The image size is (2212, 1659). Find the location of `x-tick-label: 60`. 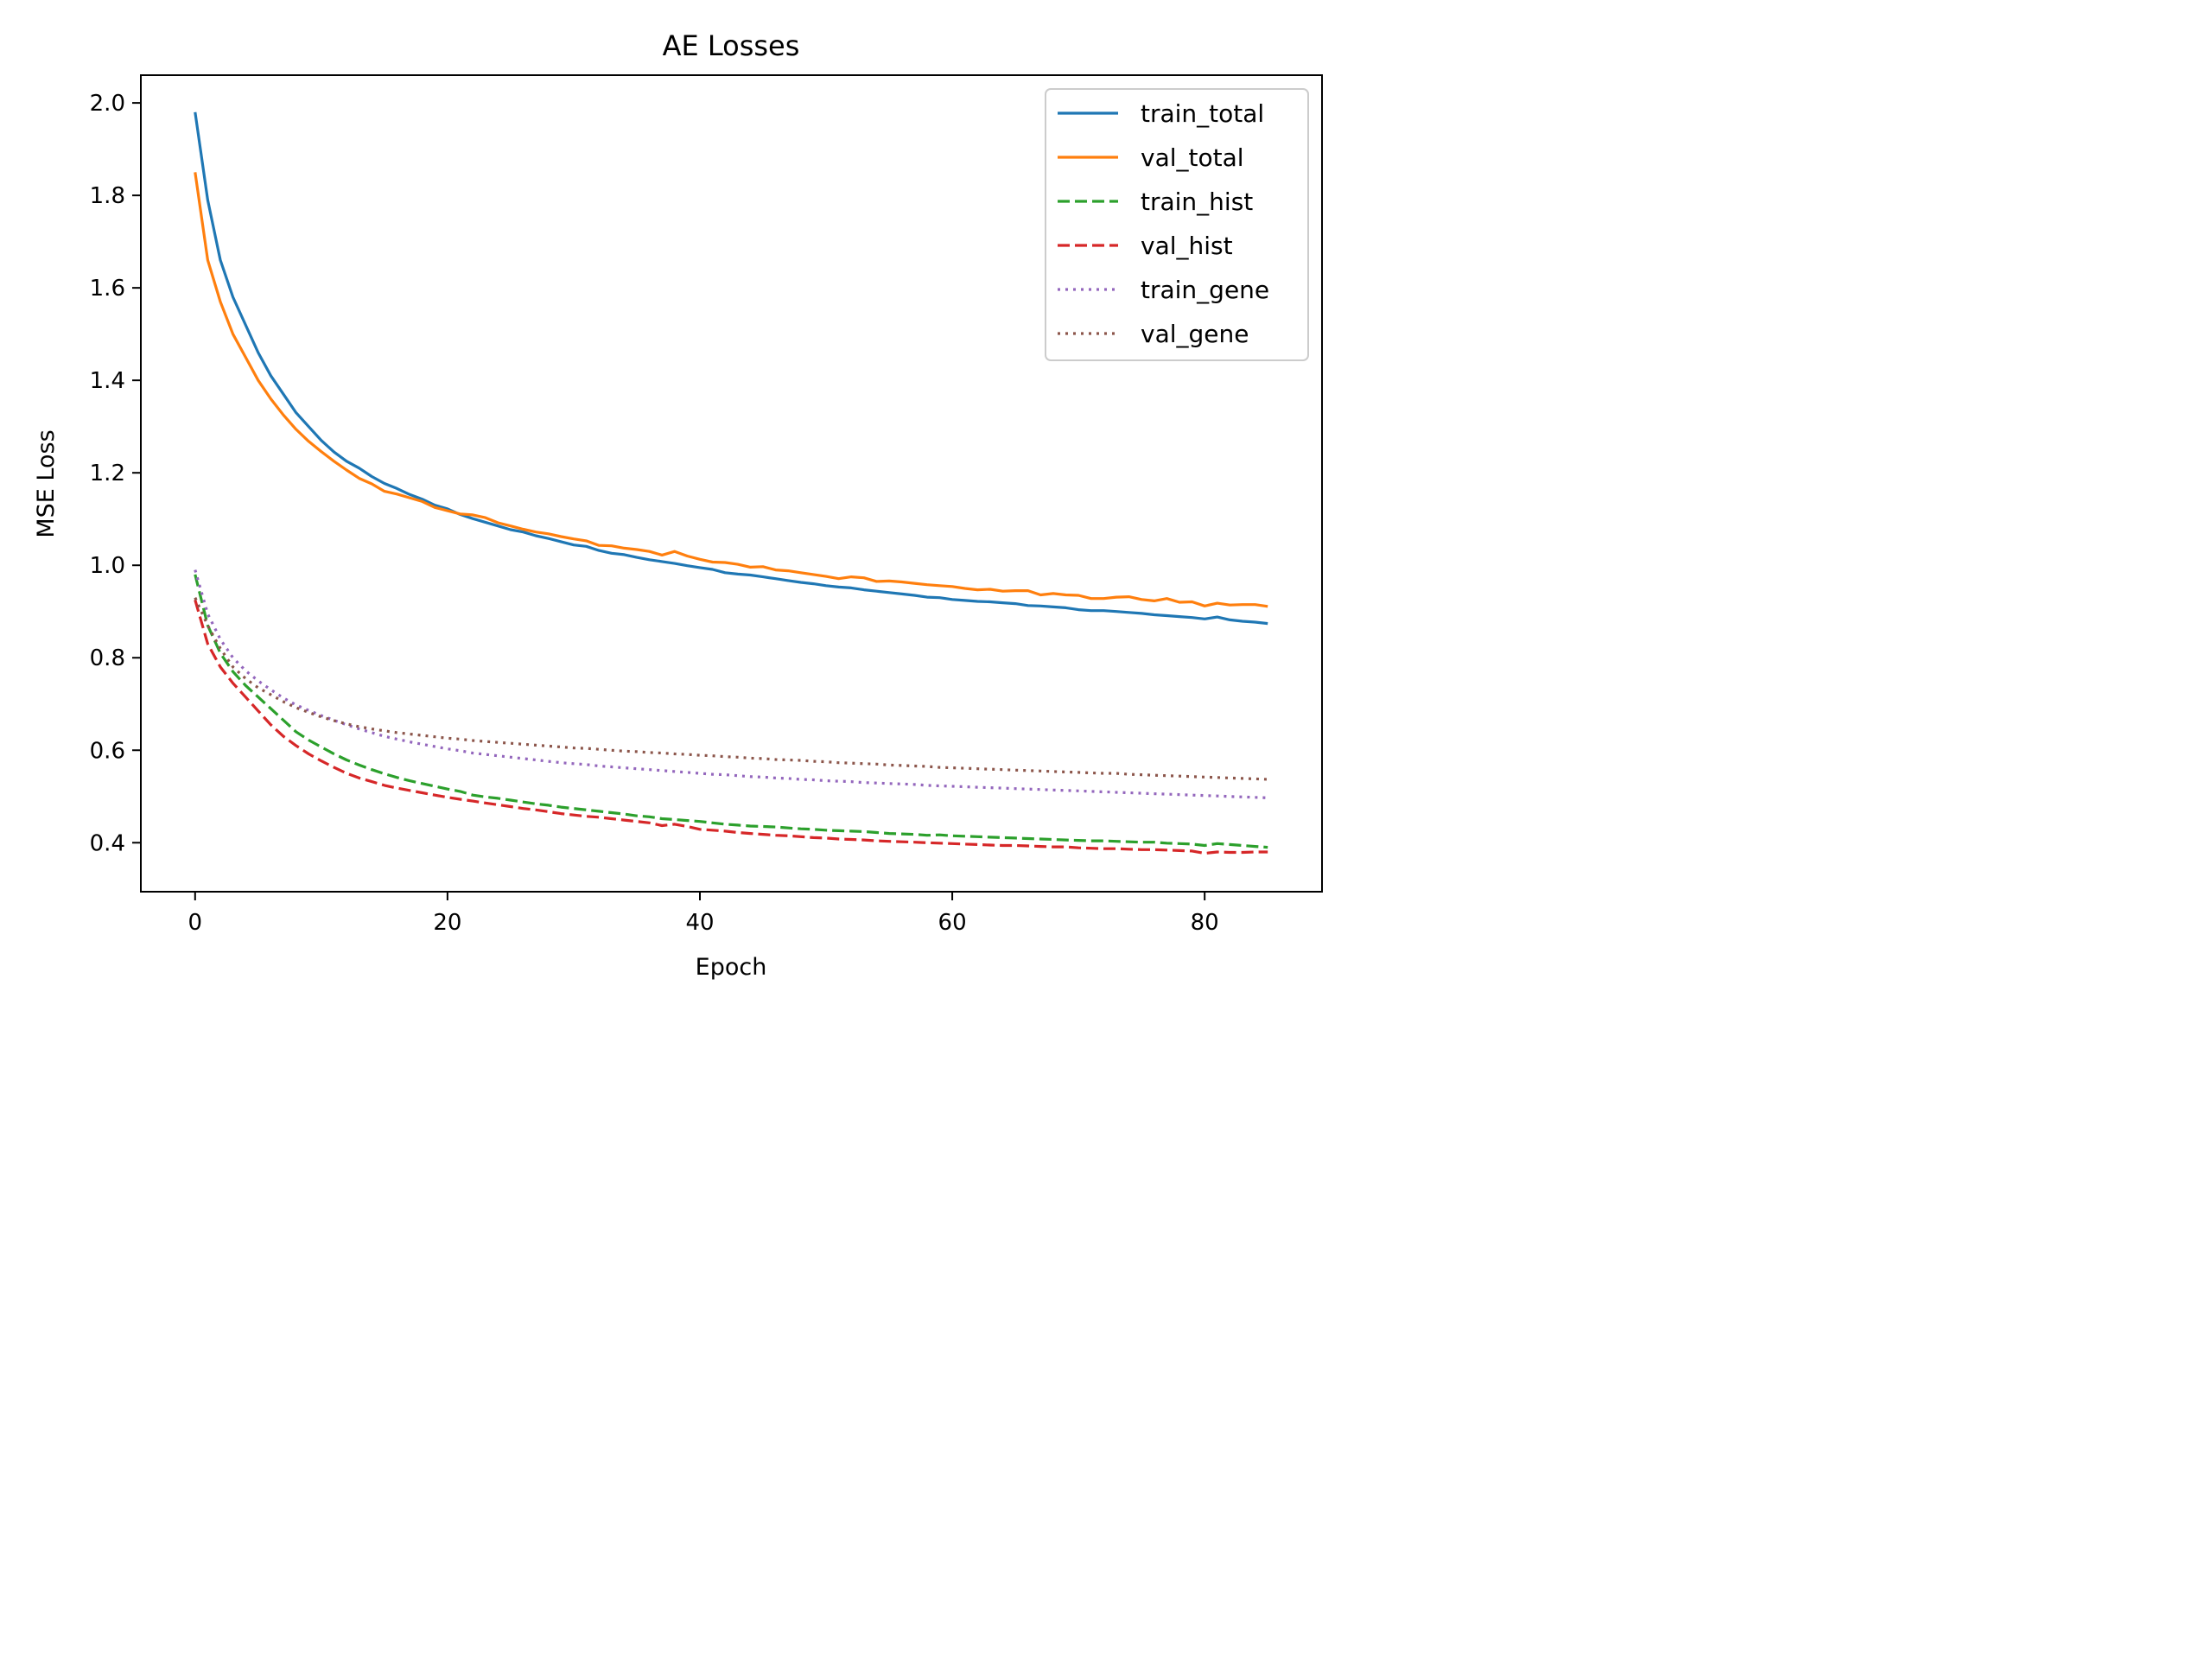

x-tick-label: 60 is located at coordinates (952, 923).